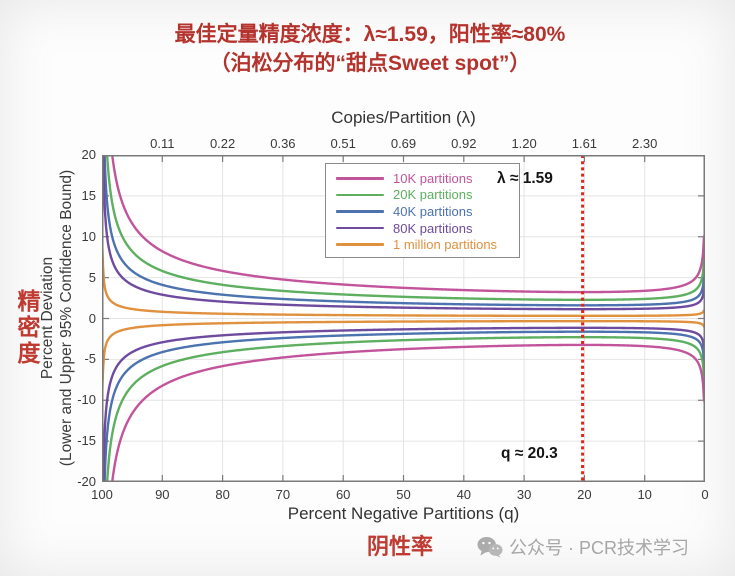 The image size is (735, 576). What do you see at coordinates (705, 494) in the screenshot?
I see `x-tick-label: 0` at bounding box center [705, 494].